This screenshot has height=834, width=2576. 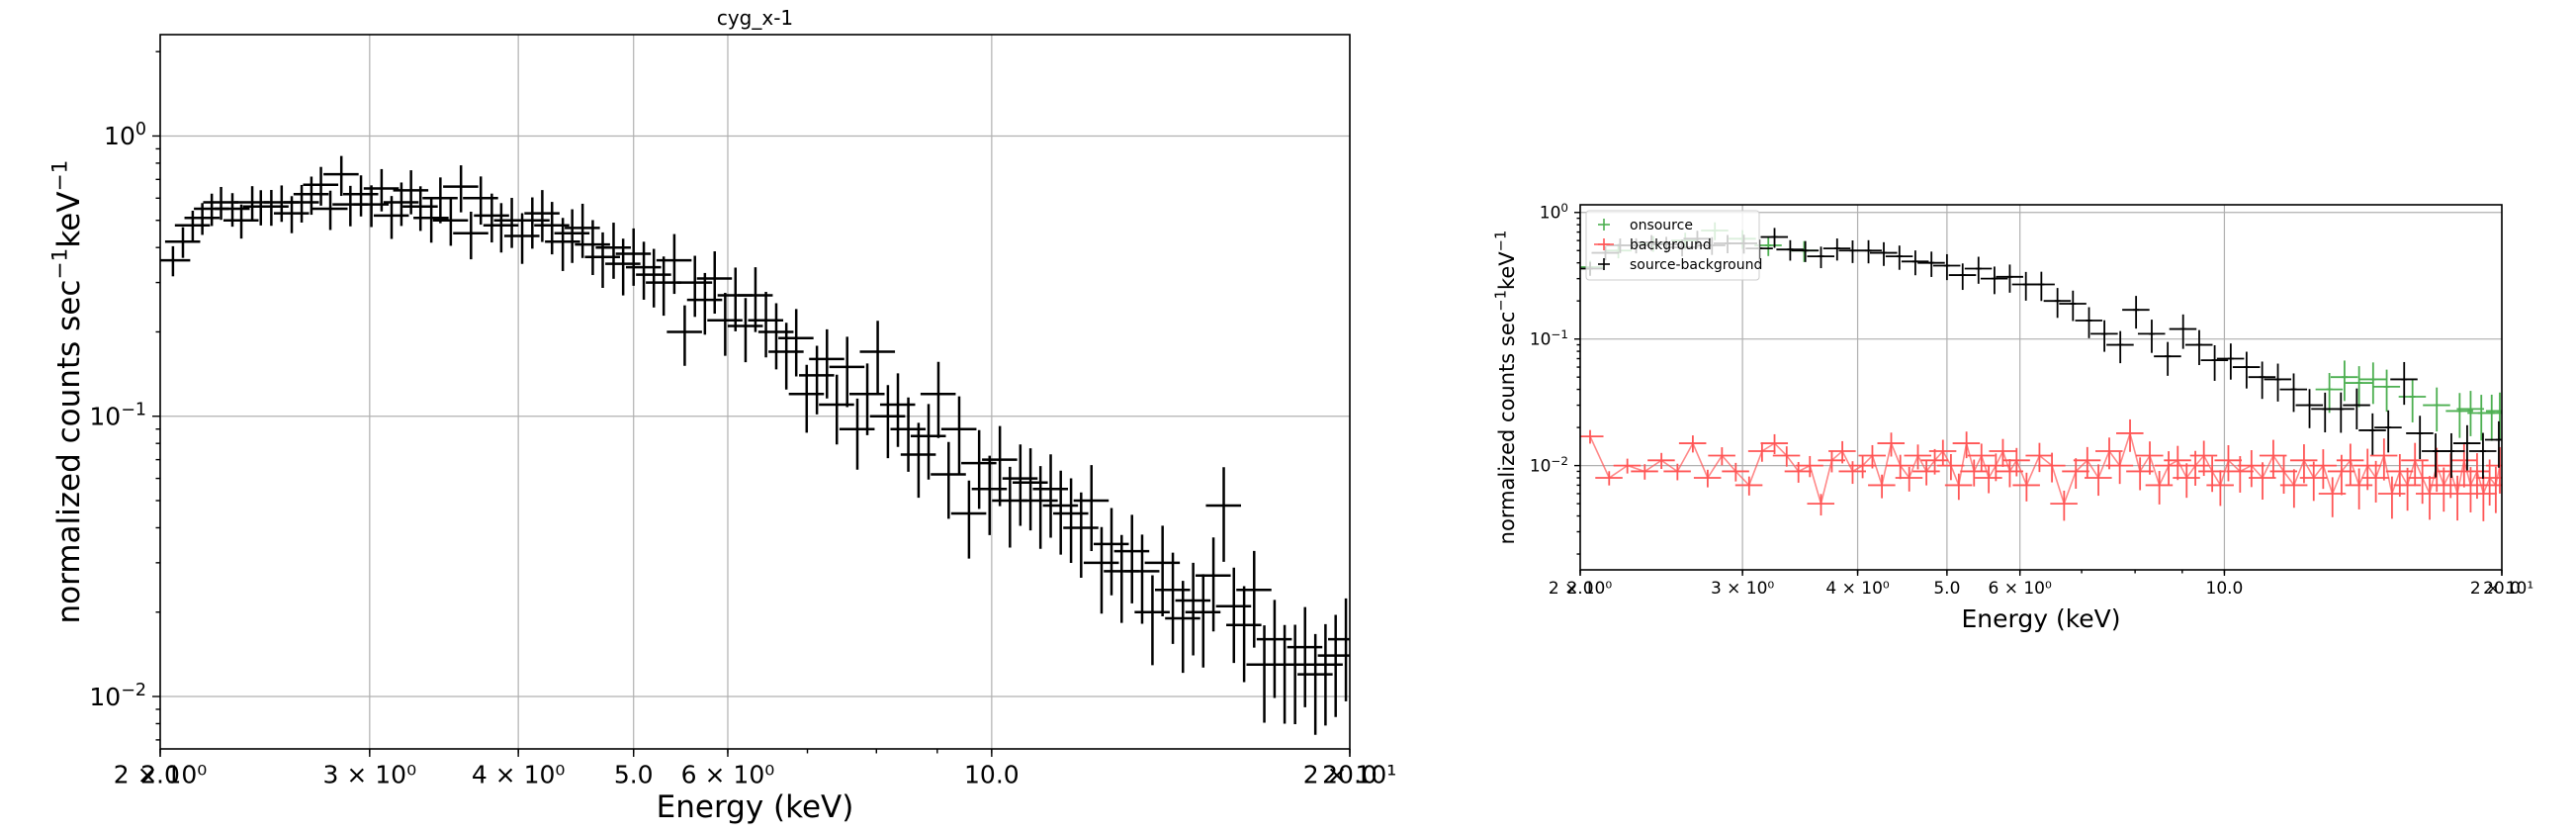 I want to click on ylabel-exp-1: −1, so click(x=60, y=264).